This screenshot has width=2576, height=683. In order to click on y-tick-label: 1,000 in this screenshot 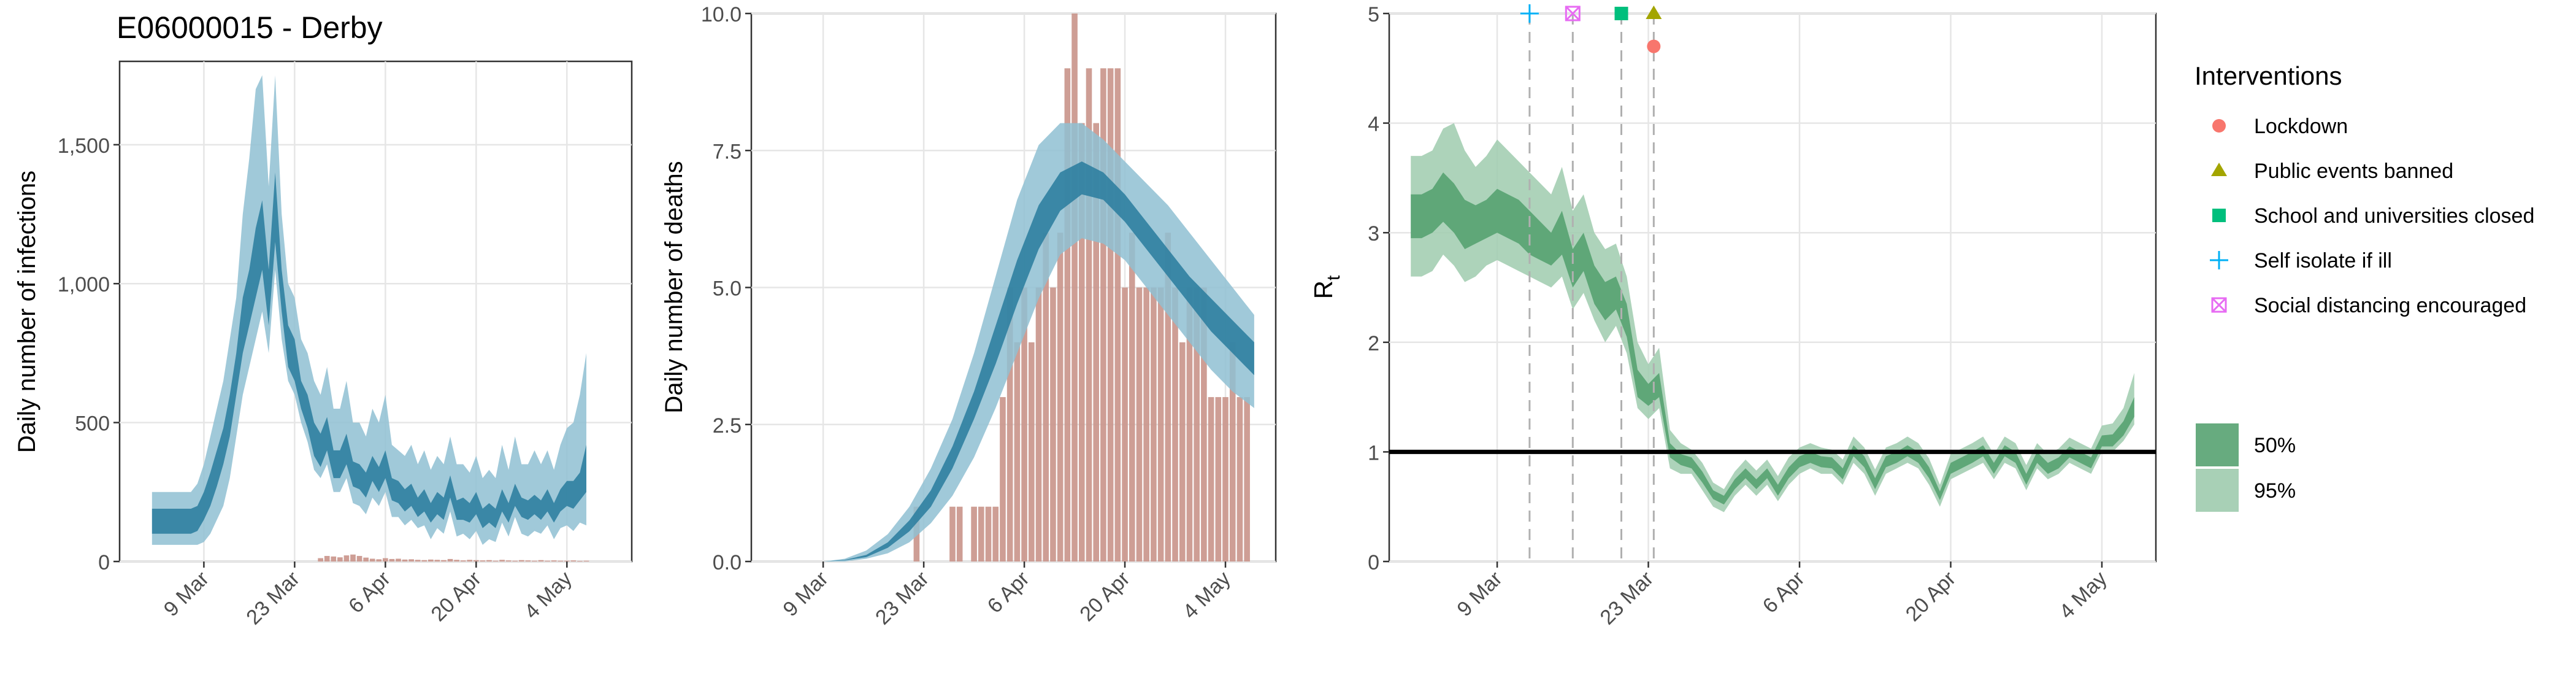, I will do `click(84, 284)`.